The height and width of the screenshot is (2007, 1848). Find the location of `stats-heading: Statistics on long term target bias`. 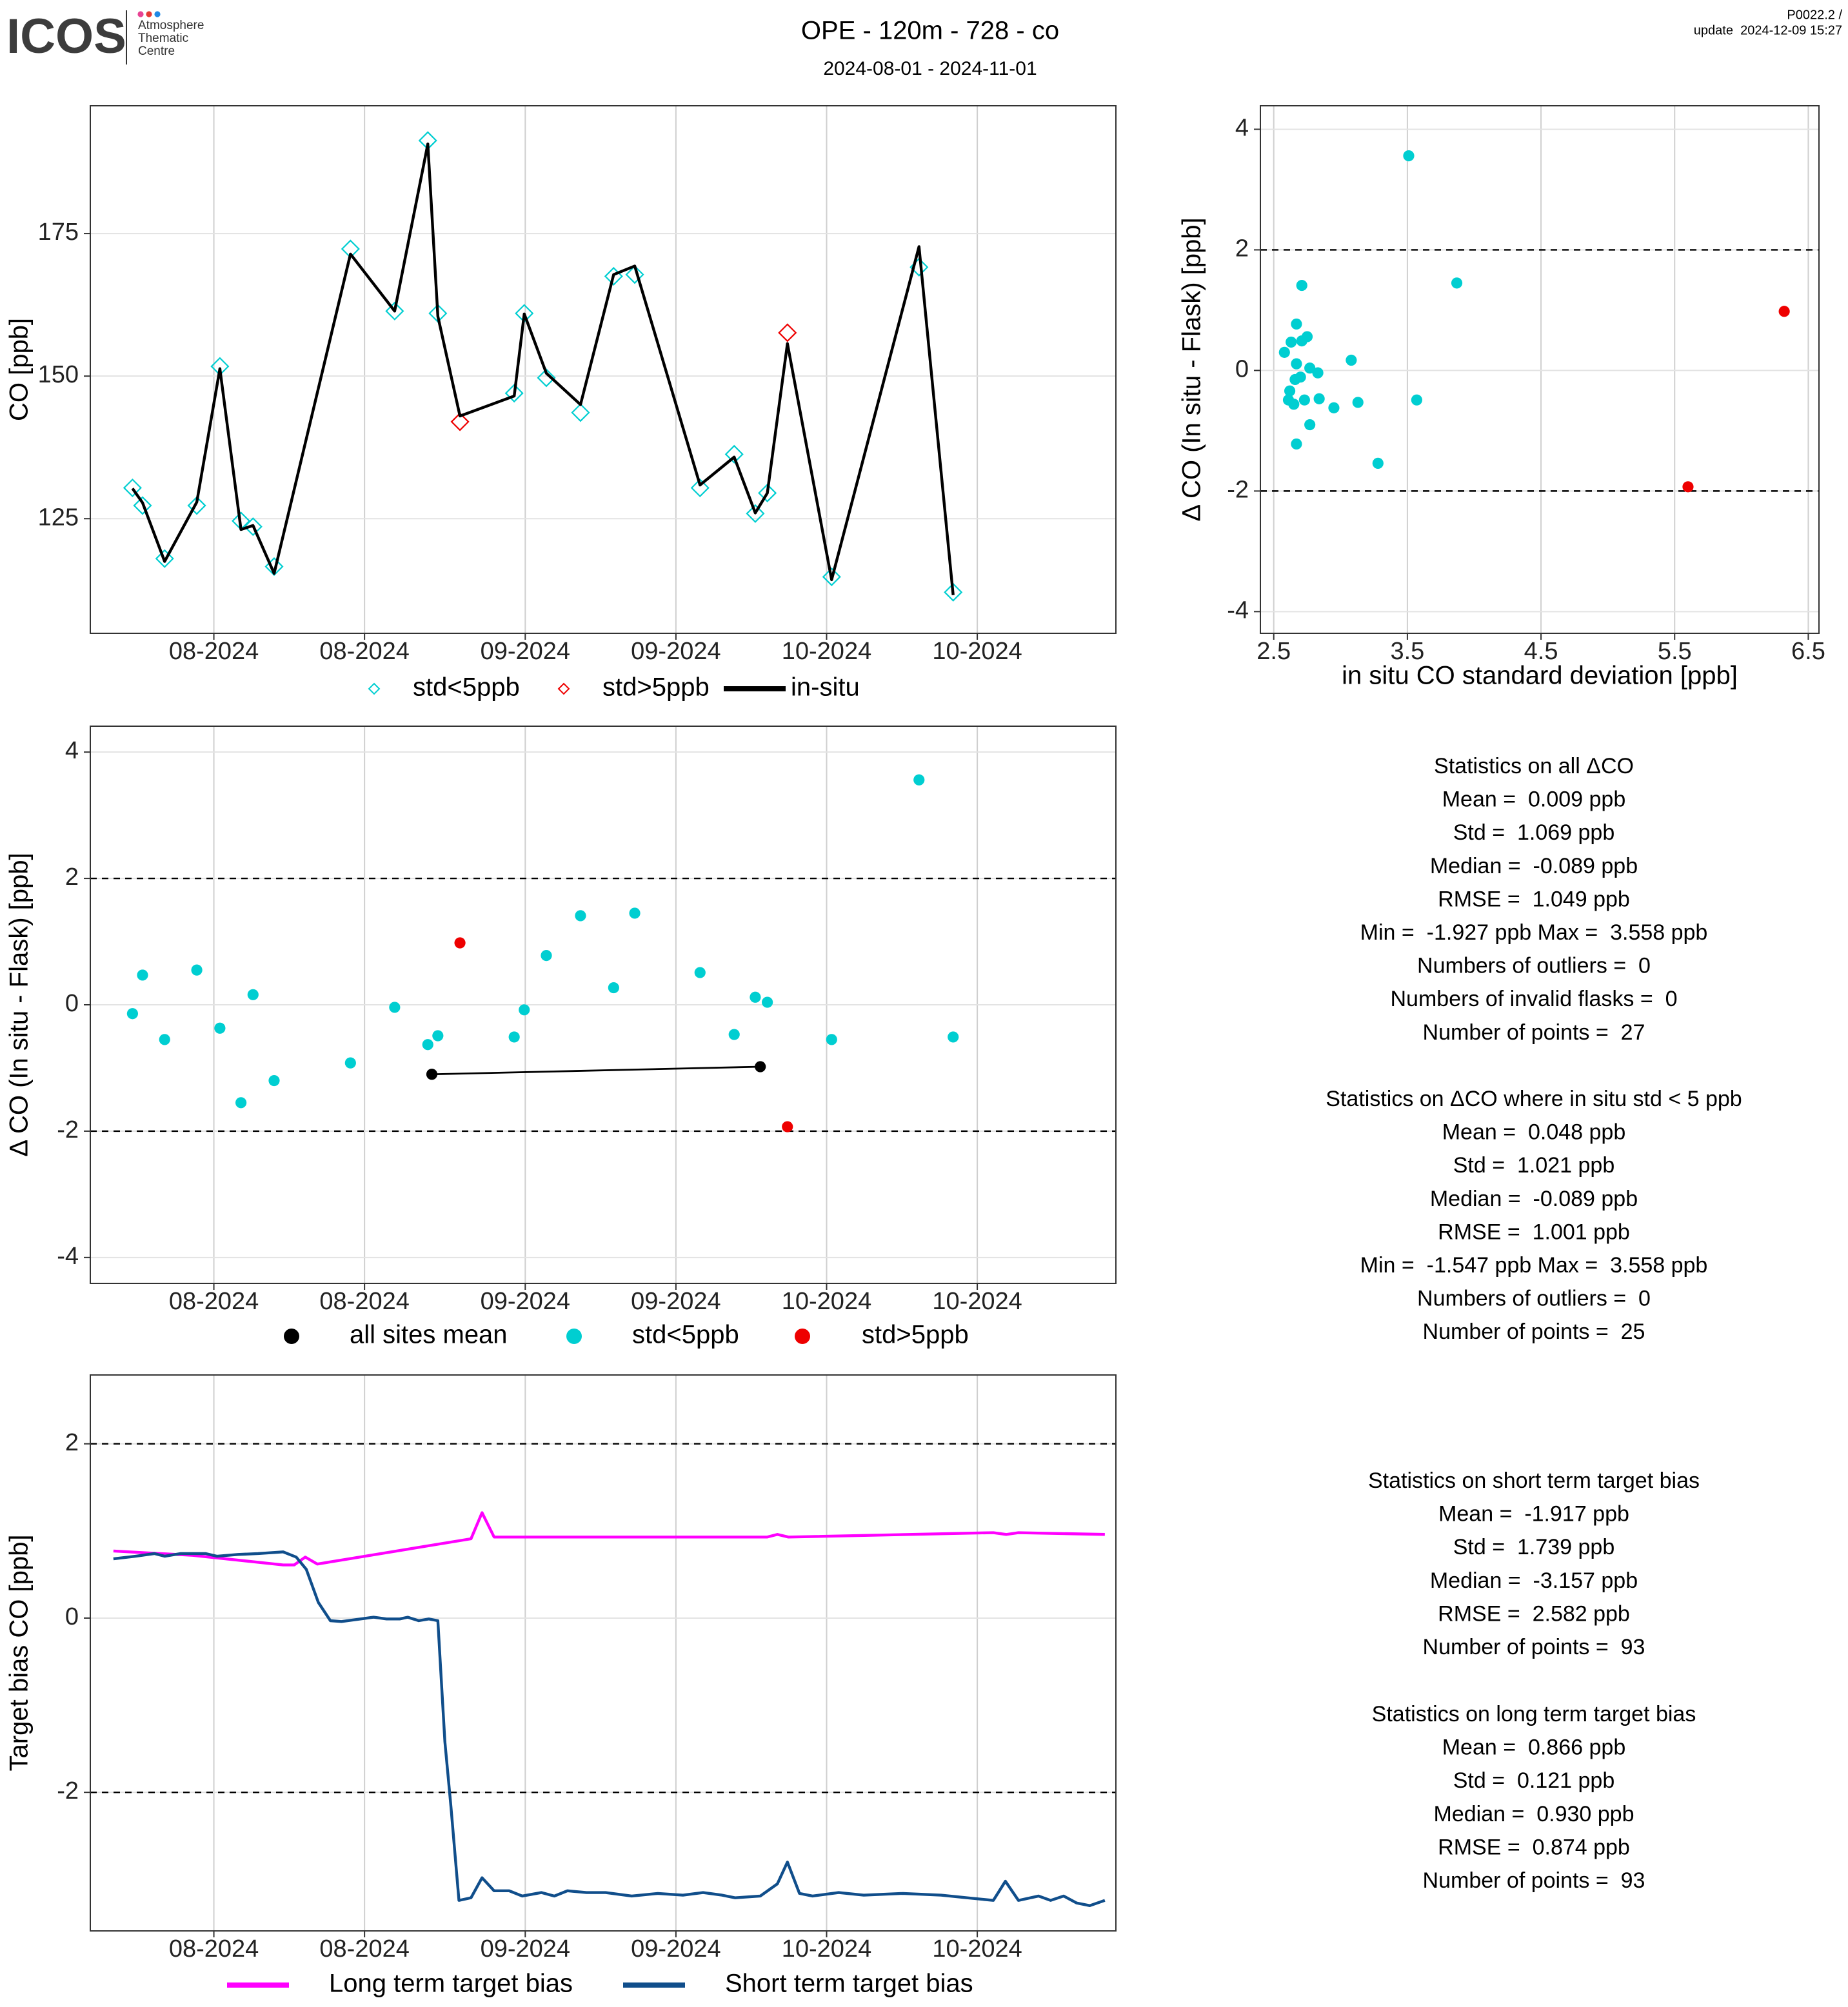

stats-heading: Statistics on long term target bias is located at coordinates (1534, 1714).